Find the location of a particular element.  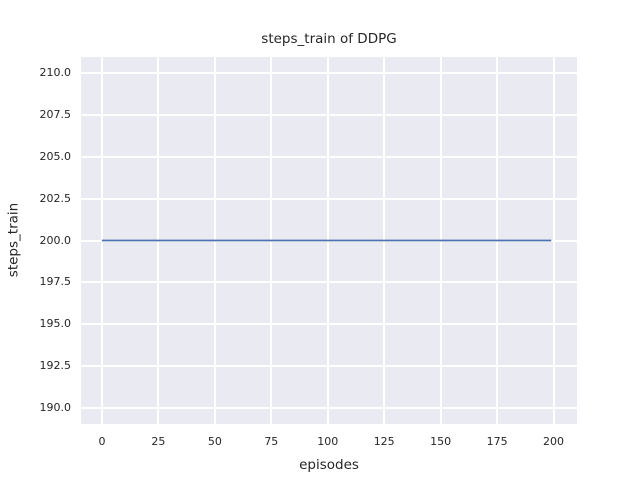

y-tick-label: 202.5 is located at coordinates (55, 198).